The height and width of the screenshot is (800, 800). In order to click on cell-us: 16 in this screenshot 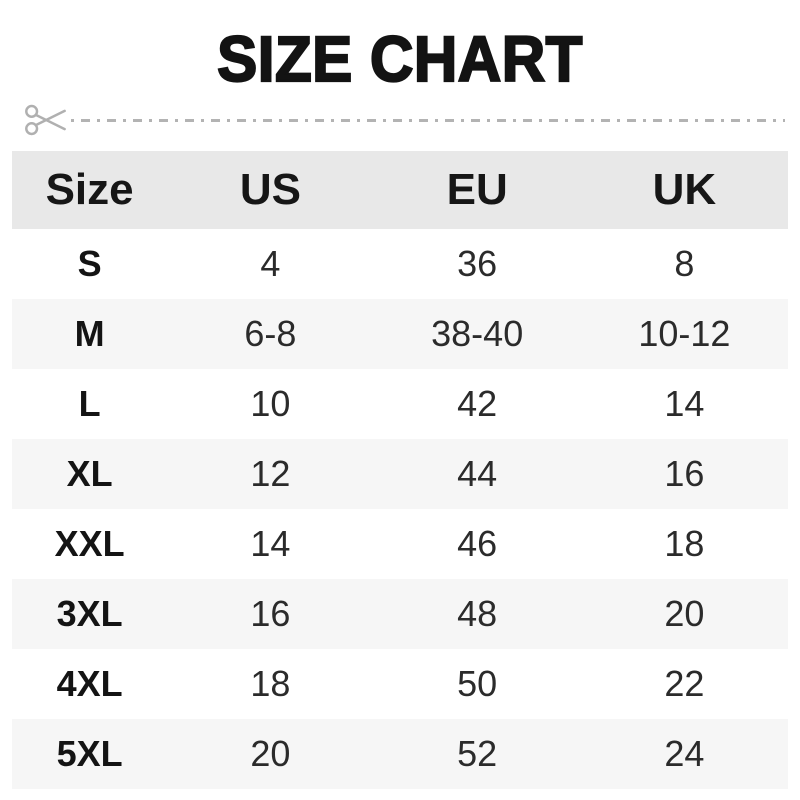, I will do `click(270, 614)`.